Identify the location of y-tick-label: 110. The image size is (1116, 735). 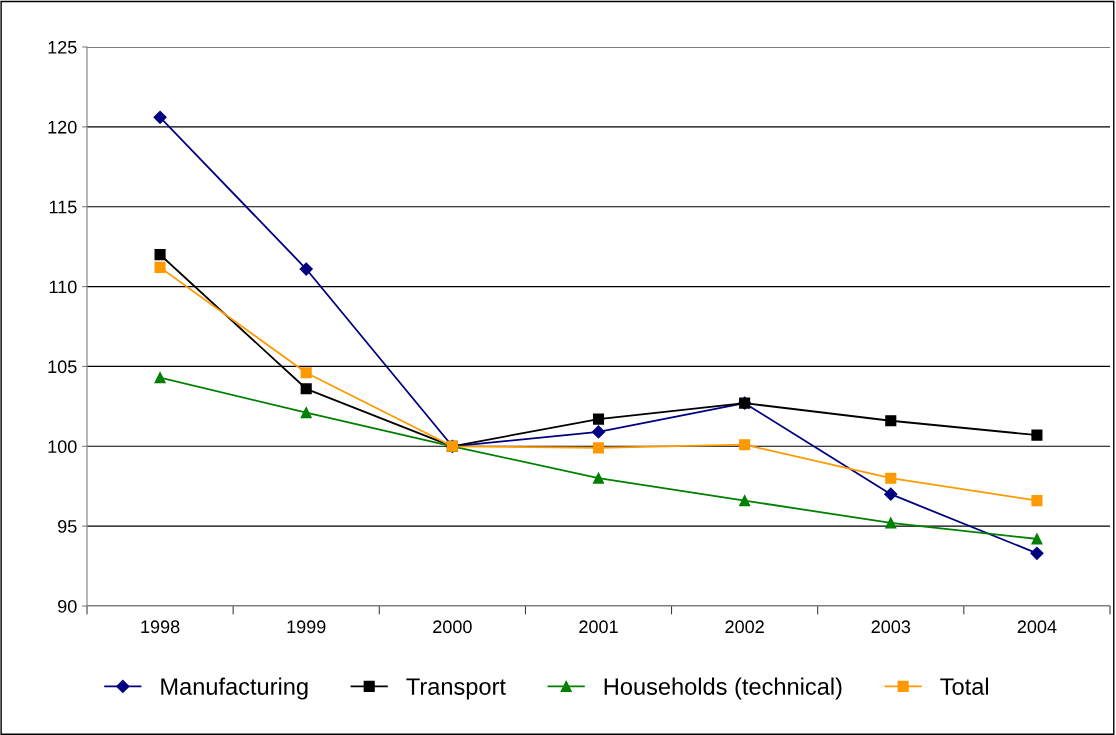
(63, 287).